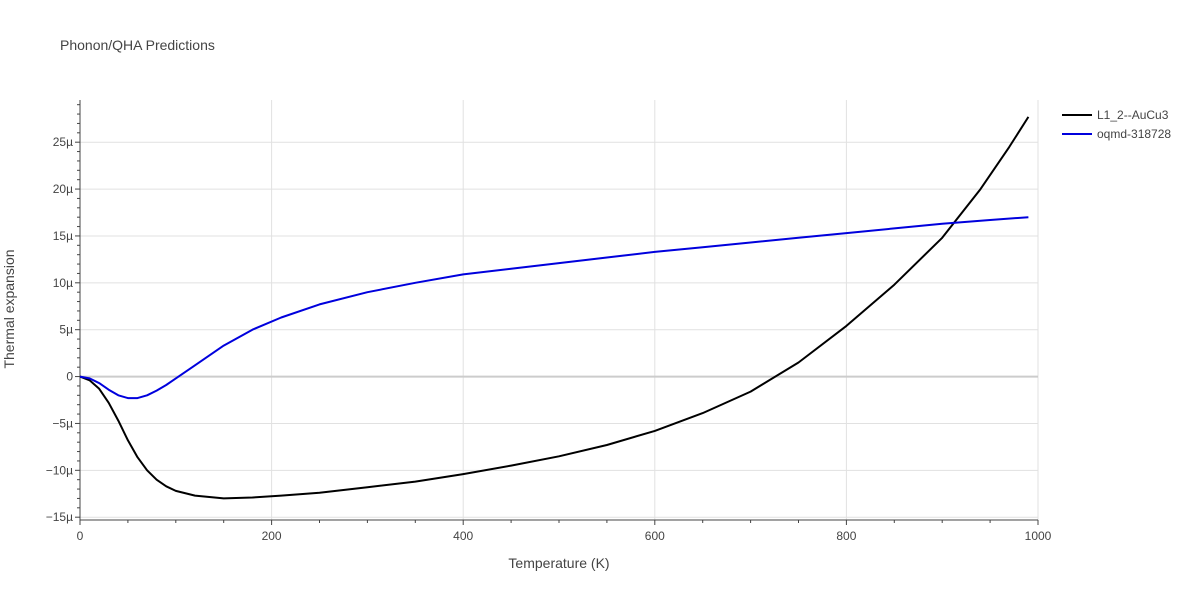 Image resolution: width=1200 pixels, height=605 pixels. Describe the element at coordinates (272, 536) in the screenshot. I see `x-tick-label: 200` at that location.